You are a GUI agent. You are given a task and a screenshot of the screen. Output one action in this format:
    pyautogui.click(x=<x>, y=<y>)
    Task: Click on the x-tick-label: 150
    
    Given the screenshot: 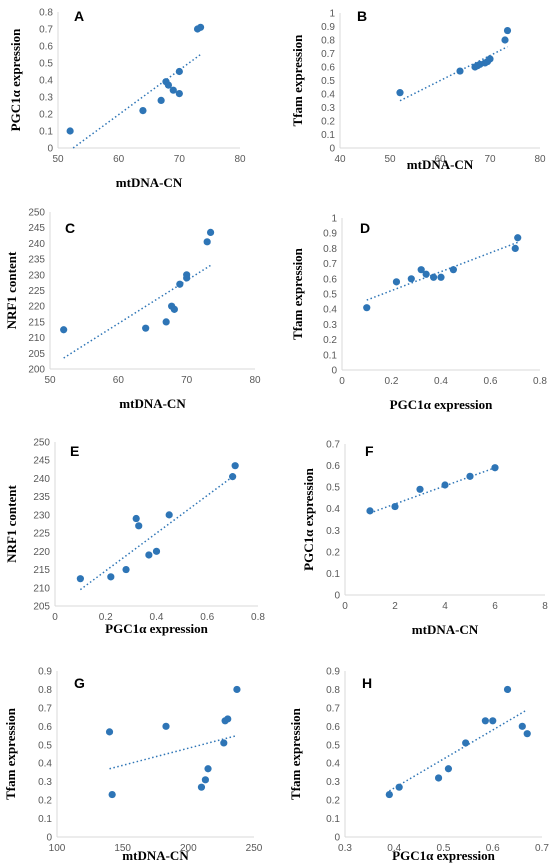 What is the action you would take?
    pyautogui.click(x=122, y=848)
    